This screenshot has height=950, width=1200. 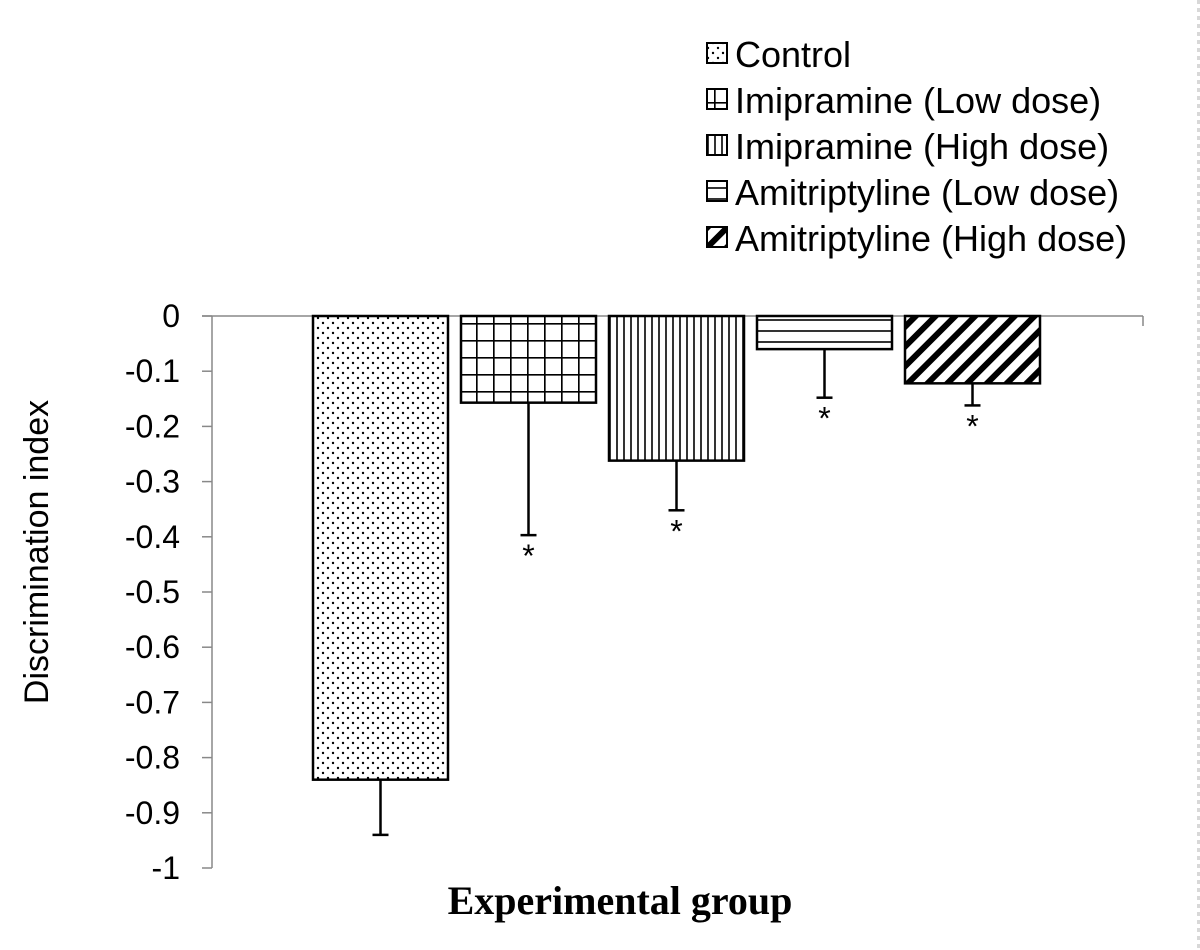 What do you see at coordinates (171, 316) in the screenshot?
I see `y-tick-label: 0` at bounding box center [171, 316].